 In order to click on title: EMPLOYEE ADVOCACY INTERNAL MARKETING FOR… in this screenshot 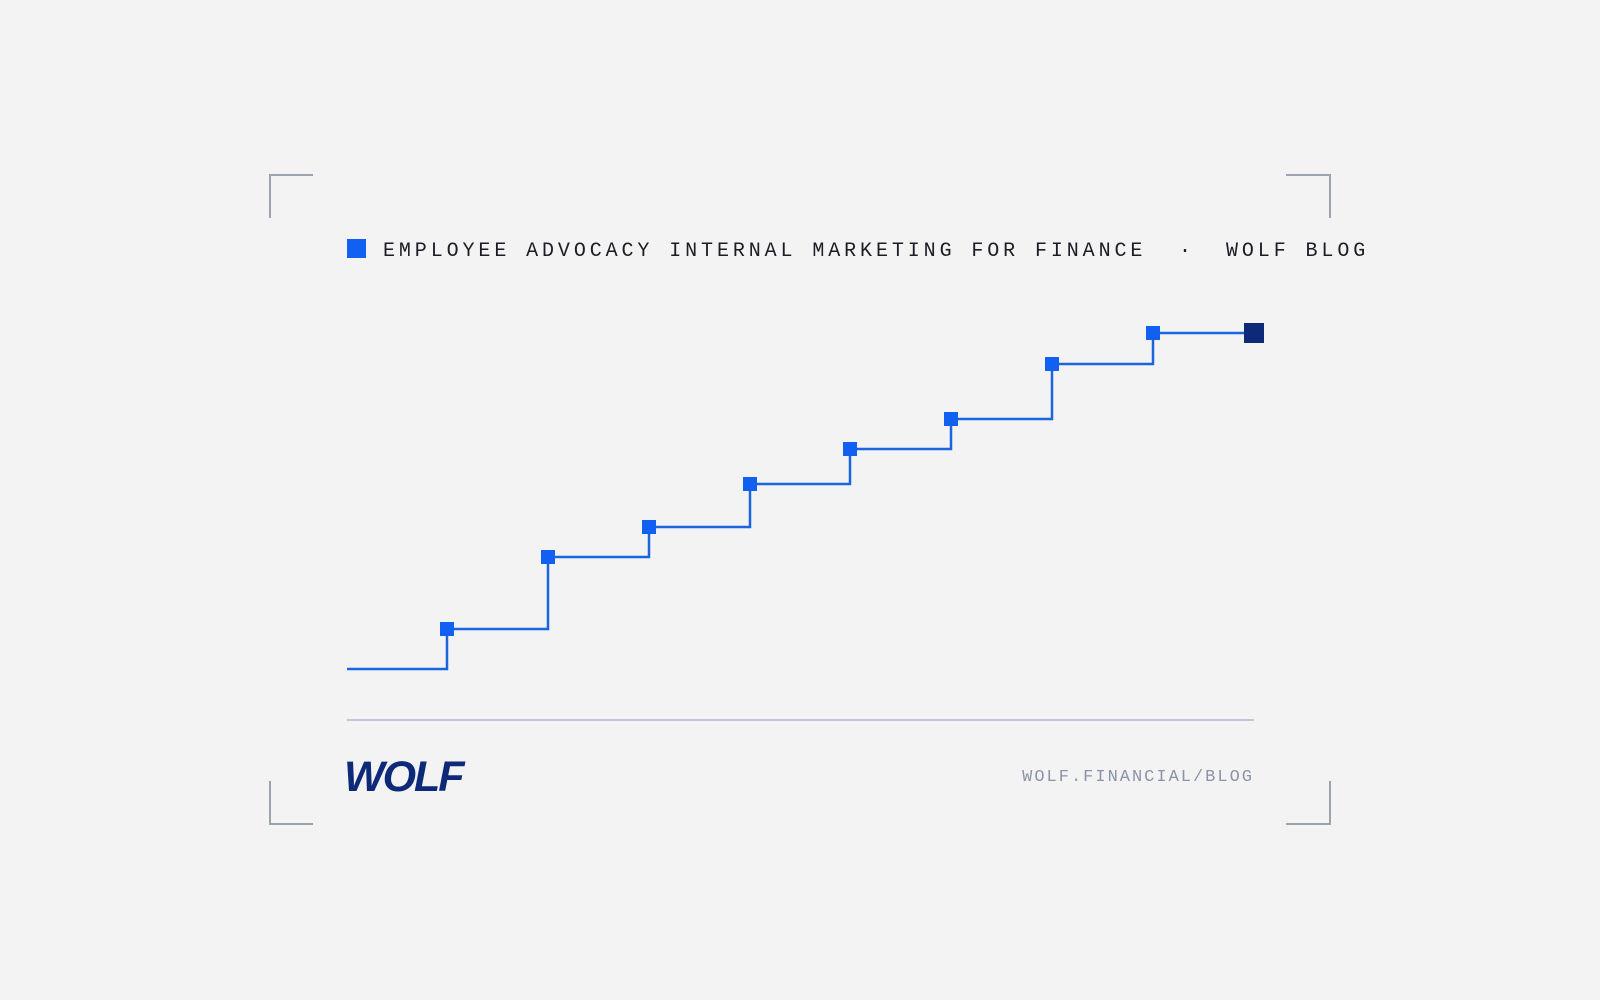, I will do `click(764, 251)`.